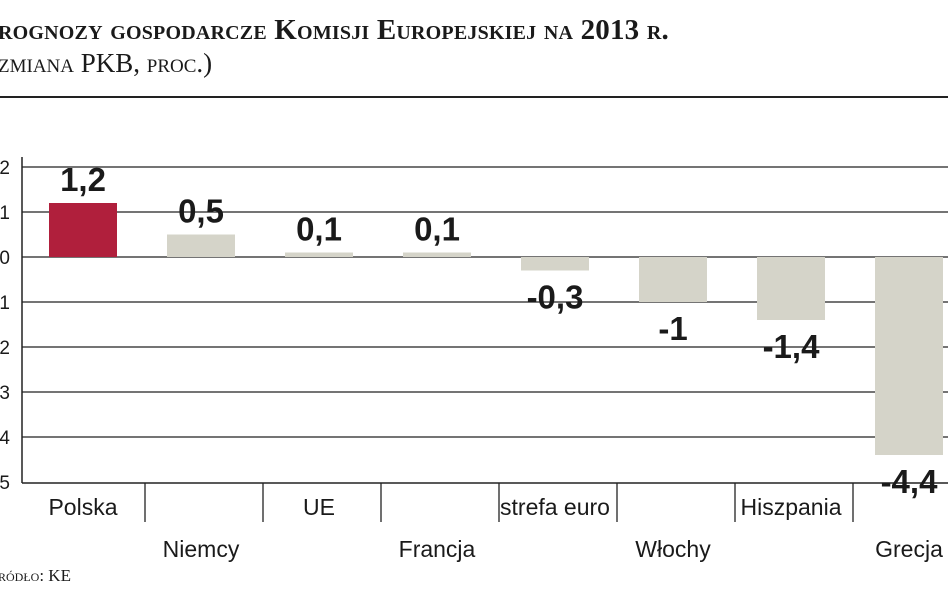  What do you see at coordinates (35, 575) in the screenshot?
I see `source-note: ródło: KE` at bounding box center [35, 575].